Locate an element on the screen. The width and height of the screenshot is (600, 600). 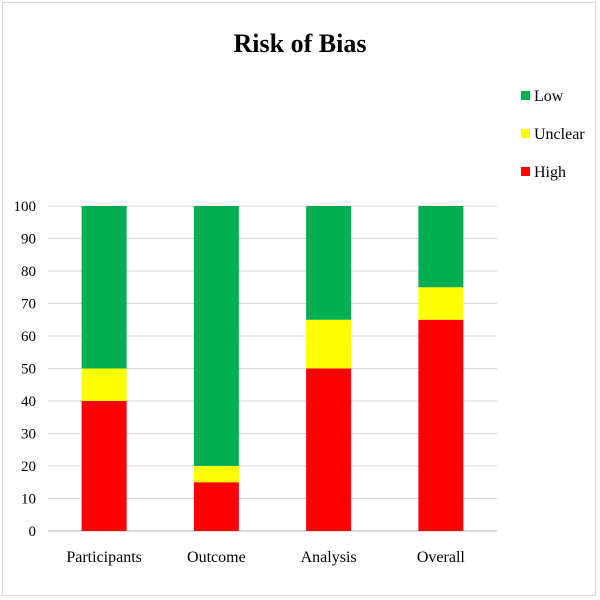
y-tick-label: 0 is located at coordinates (33, 532).